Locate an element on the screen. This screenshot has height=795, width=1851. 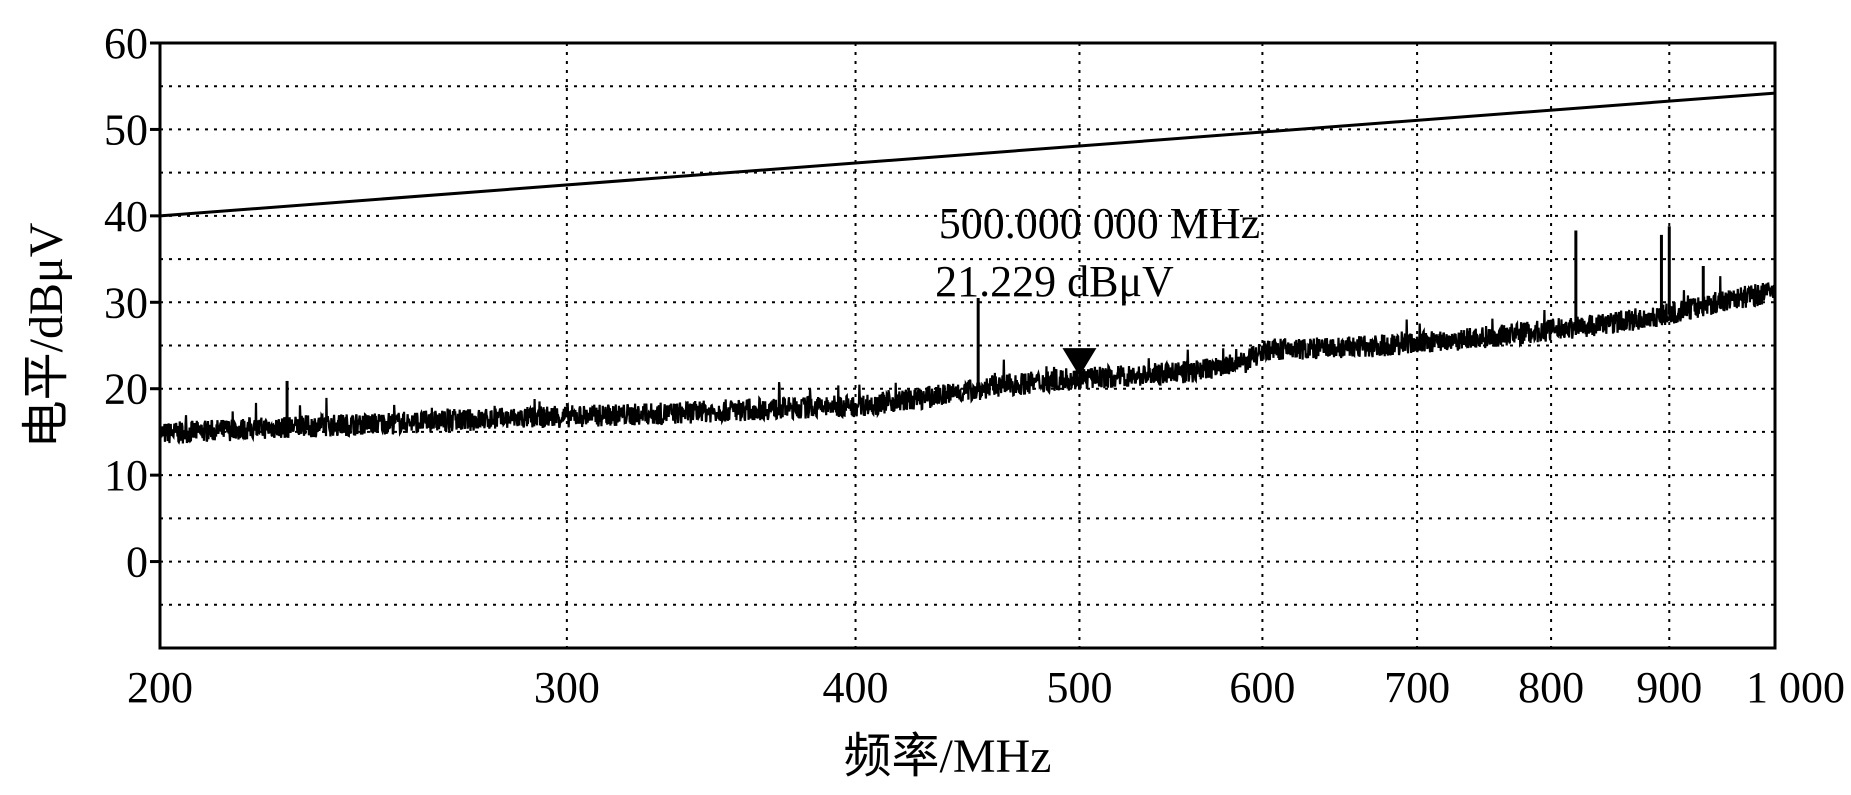
x-tick-label-300: 300 is located at coordinates (567, 687).